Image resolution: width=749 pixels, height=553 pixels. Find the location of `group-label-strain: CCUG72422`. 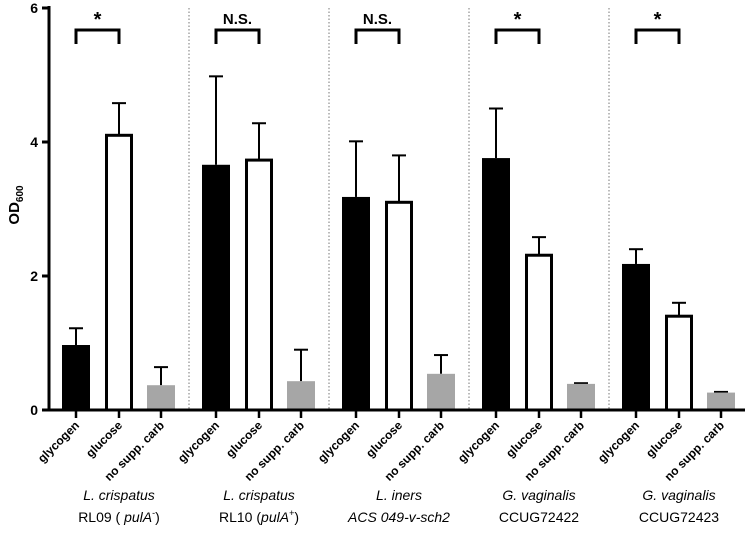

group-label-strain: CCUG72422 is located at coordinates (539, 517).